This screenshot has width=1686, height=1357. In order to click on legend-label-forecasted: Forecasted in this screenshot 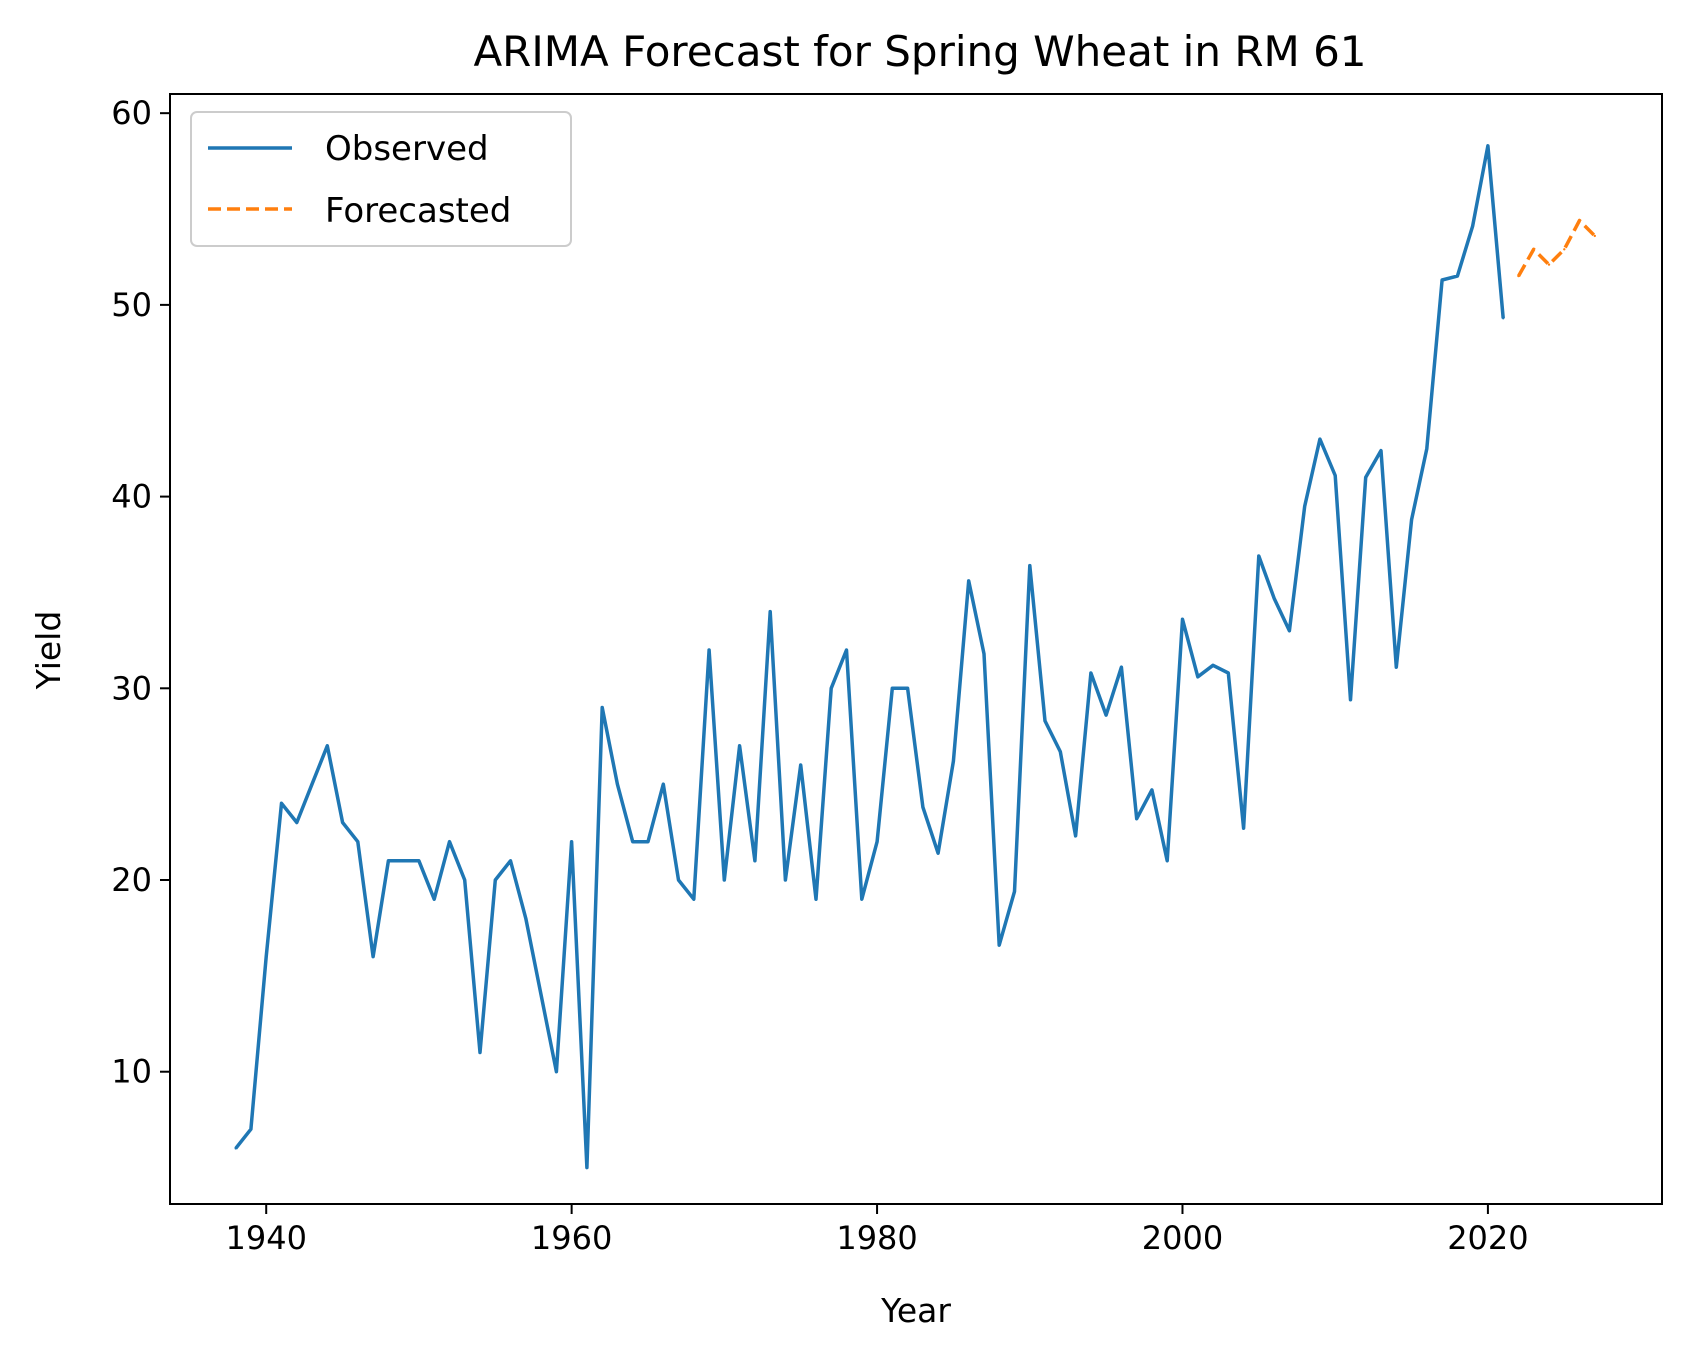, I will do `click(418, 211)`.